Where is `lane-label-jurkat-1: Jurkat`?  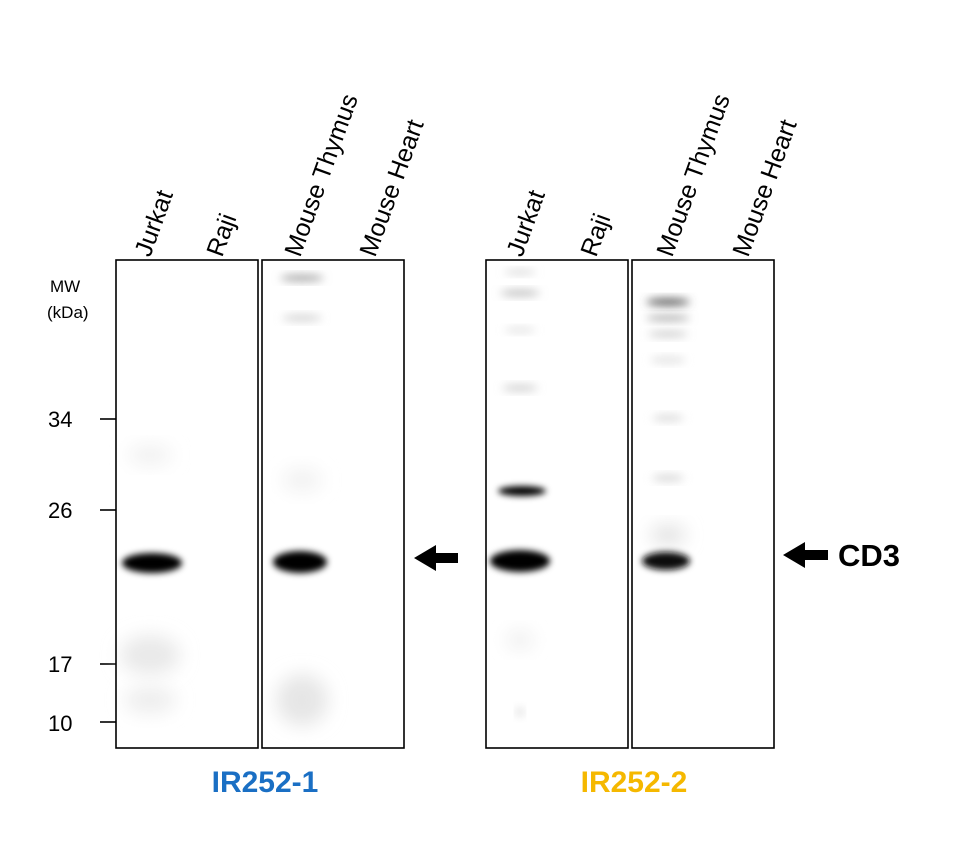 lane-label-jurkat-1: Jurkat is located at coordinates (154, 223).